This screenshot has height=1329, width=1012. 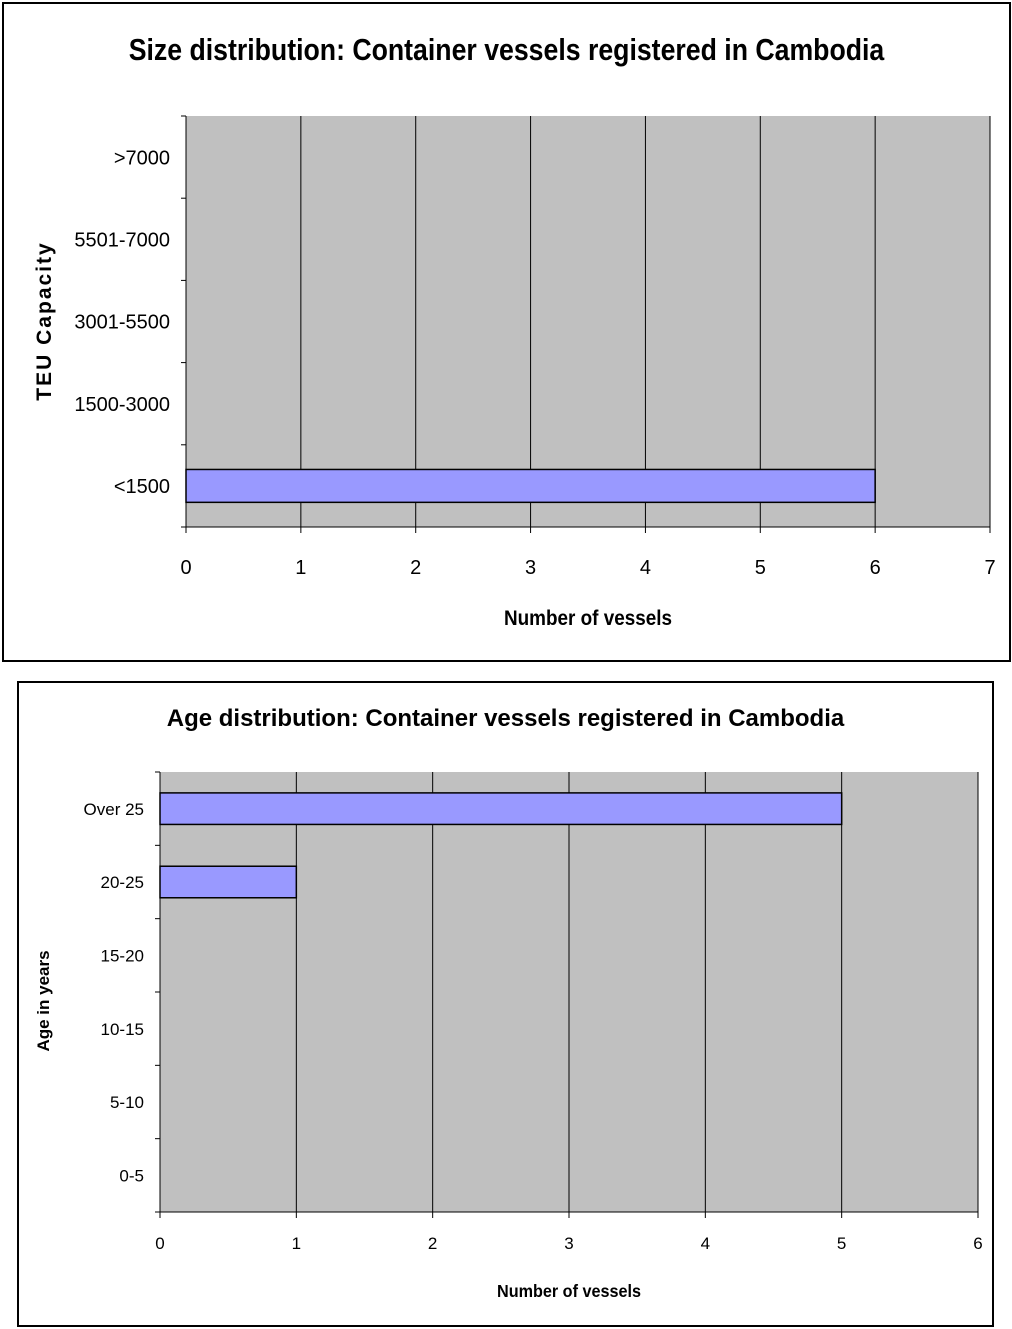 What do you see at coordinates (122, 1029) in the screenshot?
I see `y-tick-label: 10-15` at bounding box center [122, 1029].